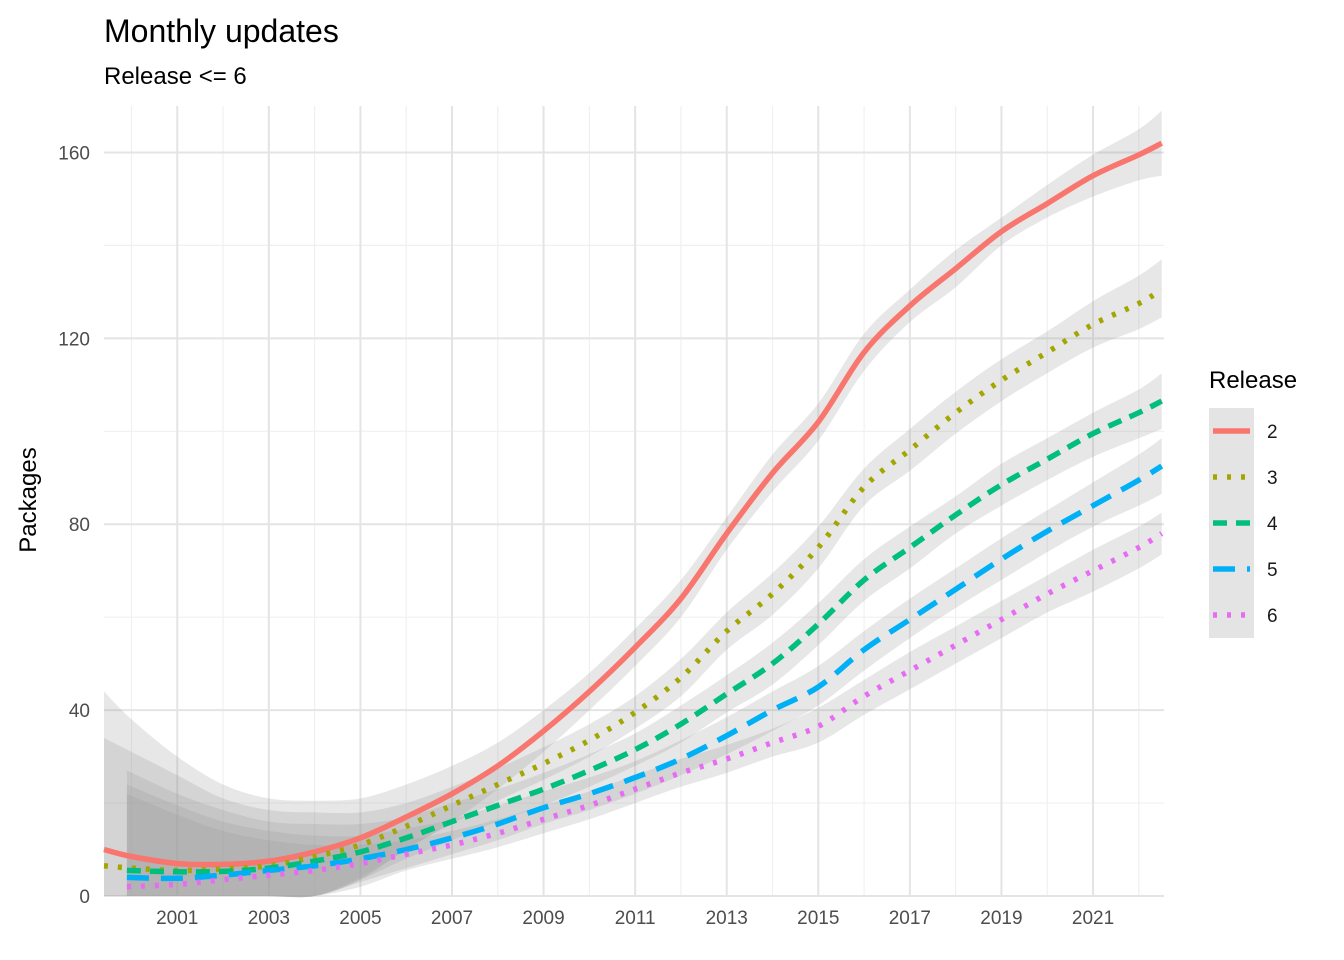 Image resolution: width=1344 pixels, height=960 pixels. I want to click on x-tick-label: 2021, so click(1093, 918).